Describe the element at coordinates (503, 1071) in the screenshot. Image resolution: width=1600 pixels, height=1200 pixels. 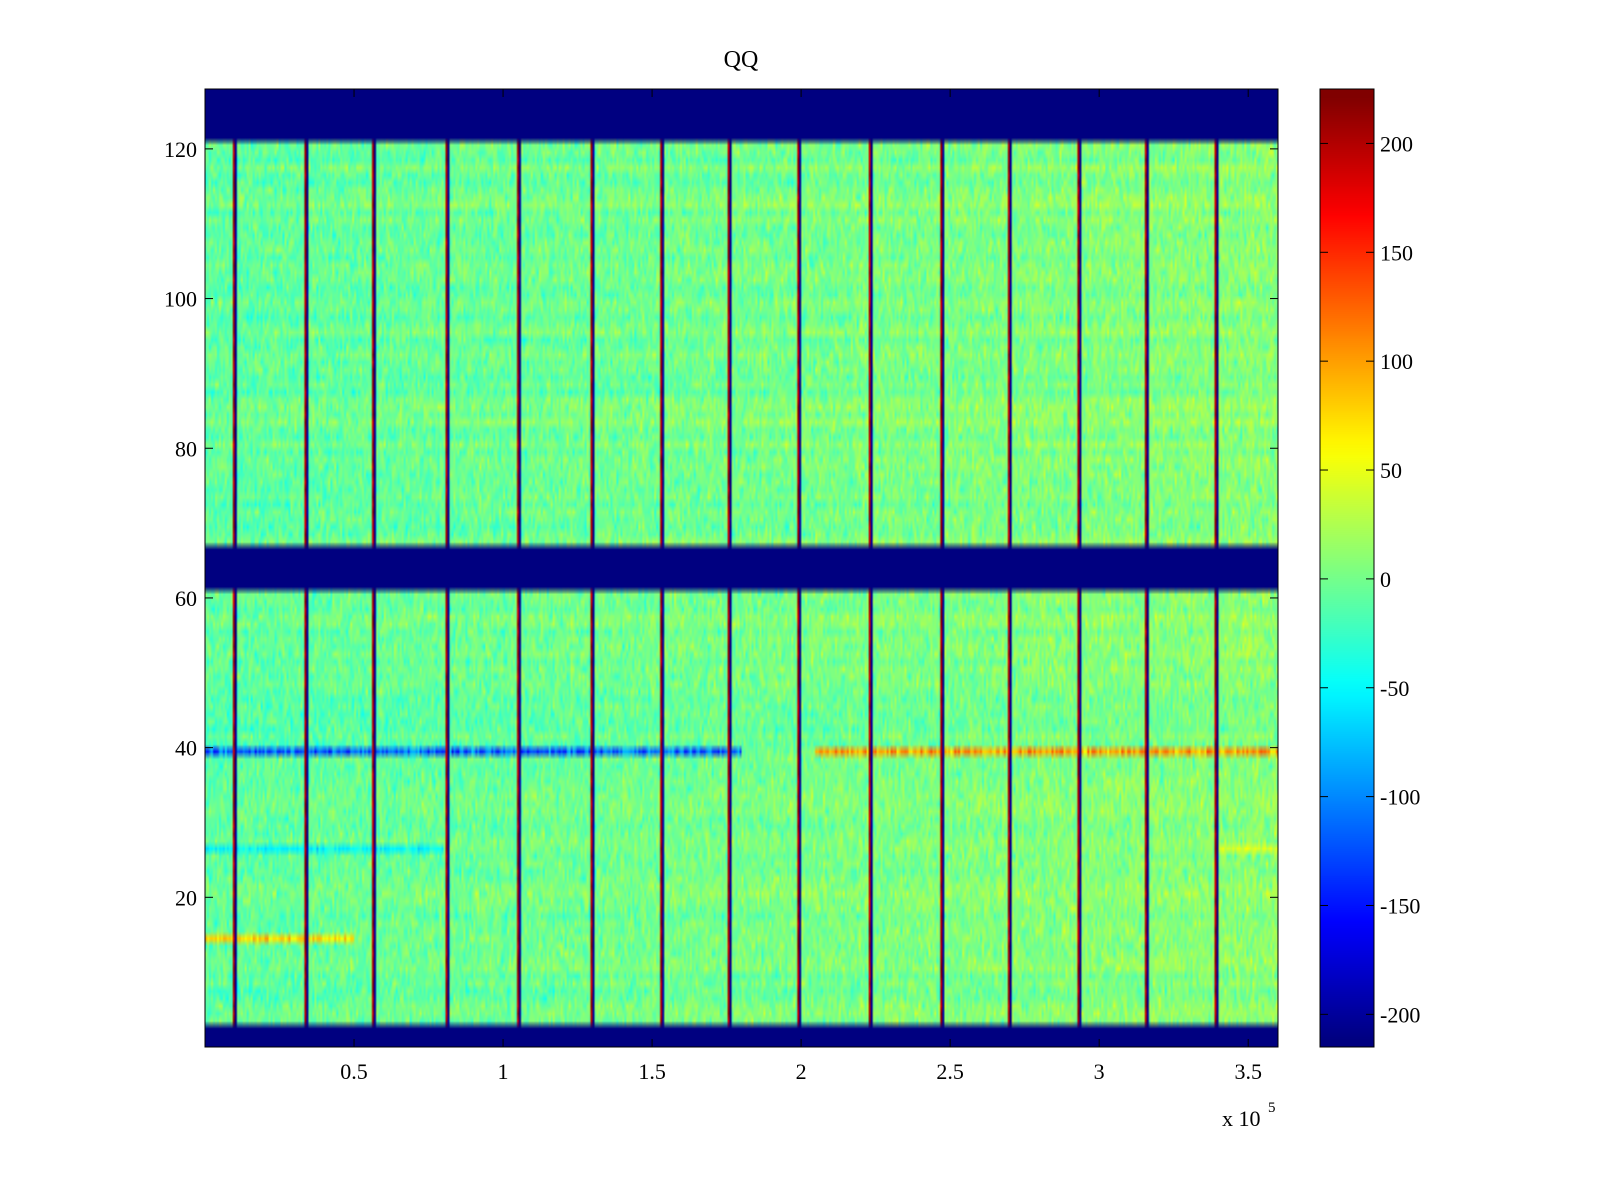
I see `x-tick-label: 1` at that location.